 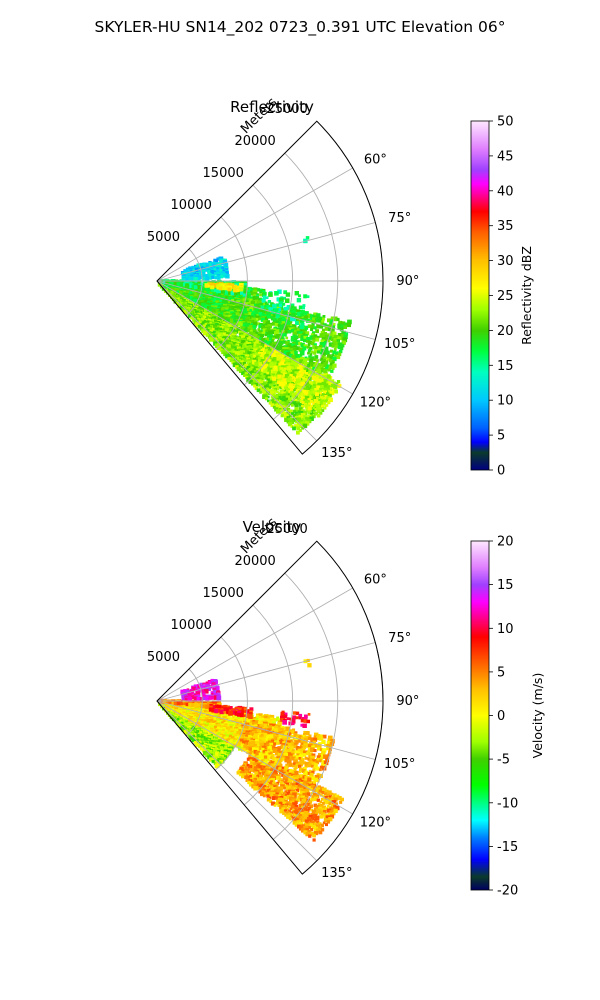 I want to click on reflectivity-title: Reflectivity, so click(x=272, y=107).